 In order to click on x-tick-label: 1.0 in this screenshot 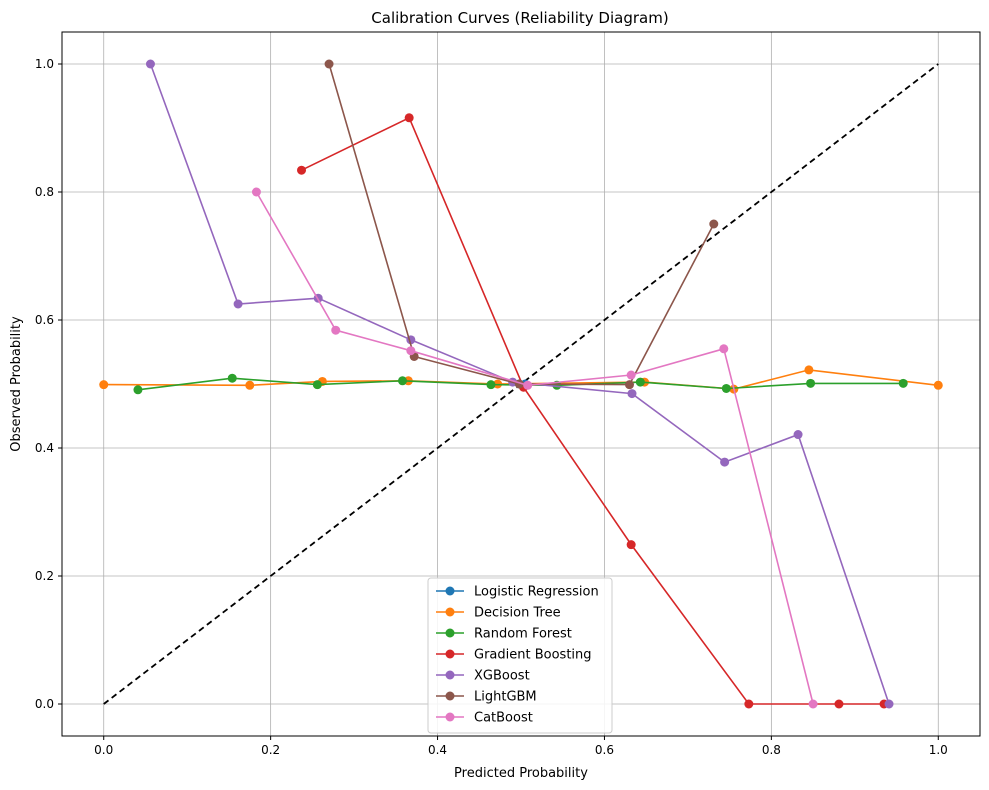, I will do `click(938, 750)`.